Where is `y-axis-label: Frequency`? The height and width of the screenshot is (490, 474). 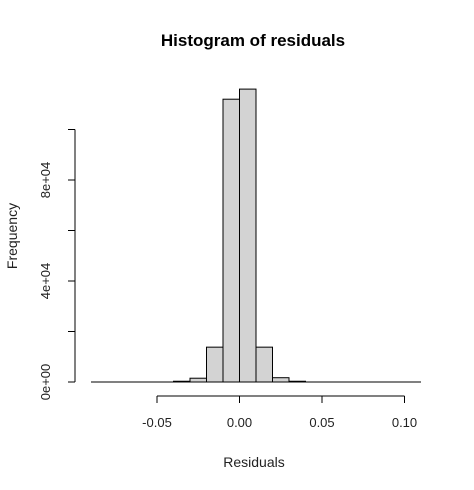
y-axis-label: Frequency is located at coordinates (12, 236).